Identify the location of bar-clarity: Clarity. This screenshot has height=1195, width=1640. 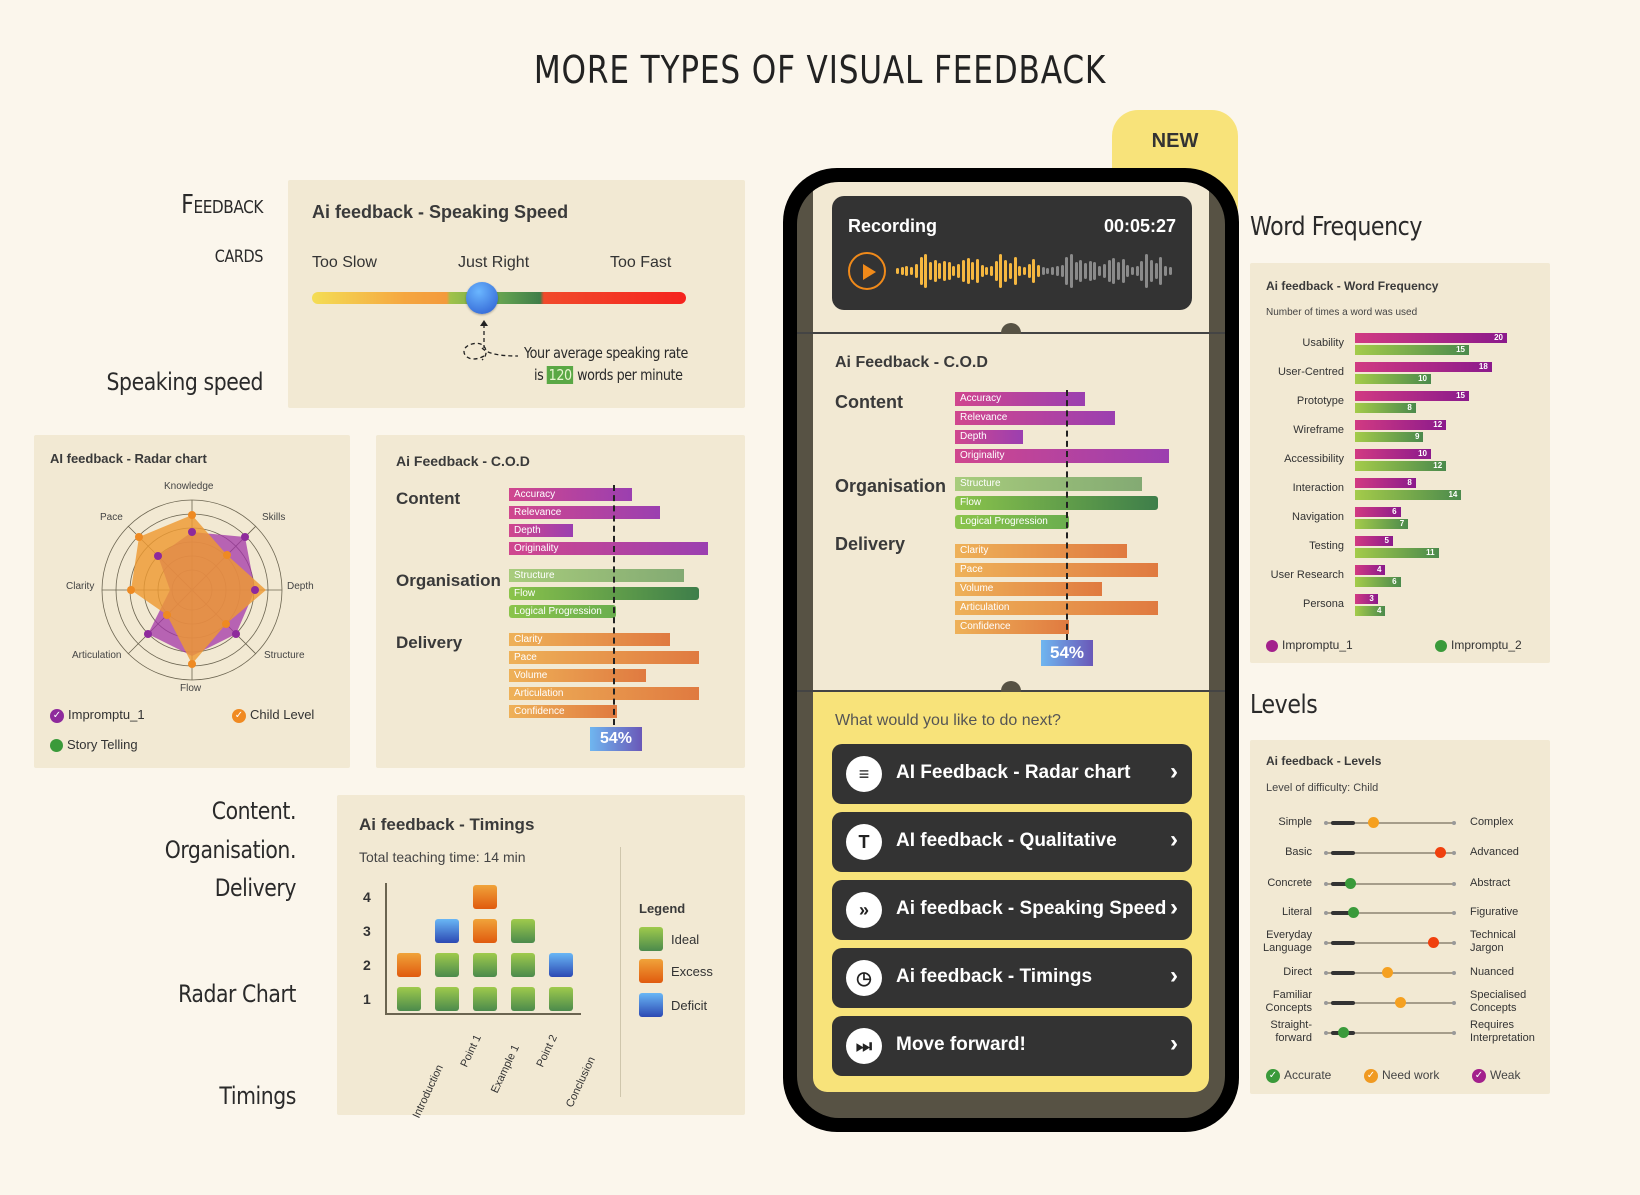
(589, 639).